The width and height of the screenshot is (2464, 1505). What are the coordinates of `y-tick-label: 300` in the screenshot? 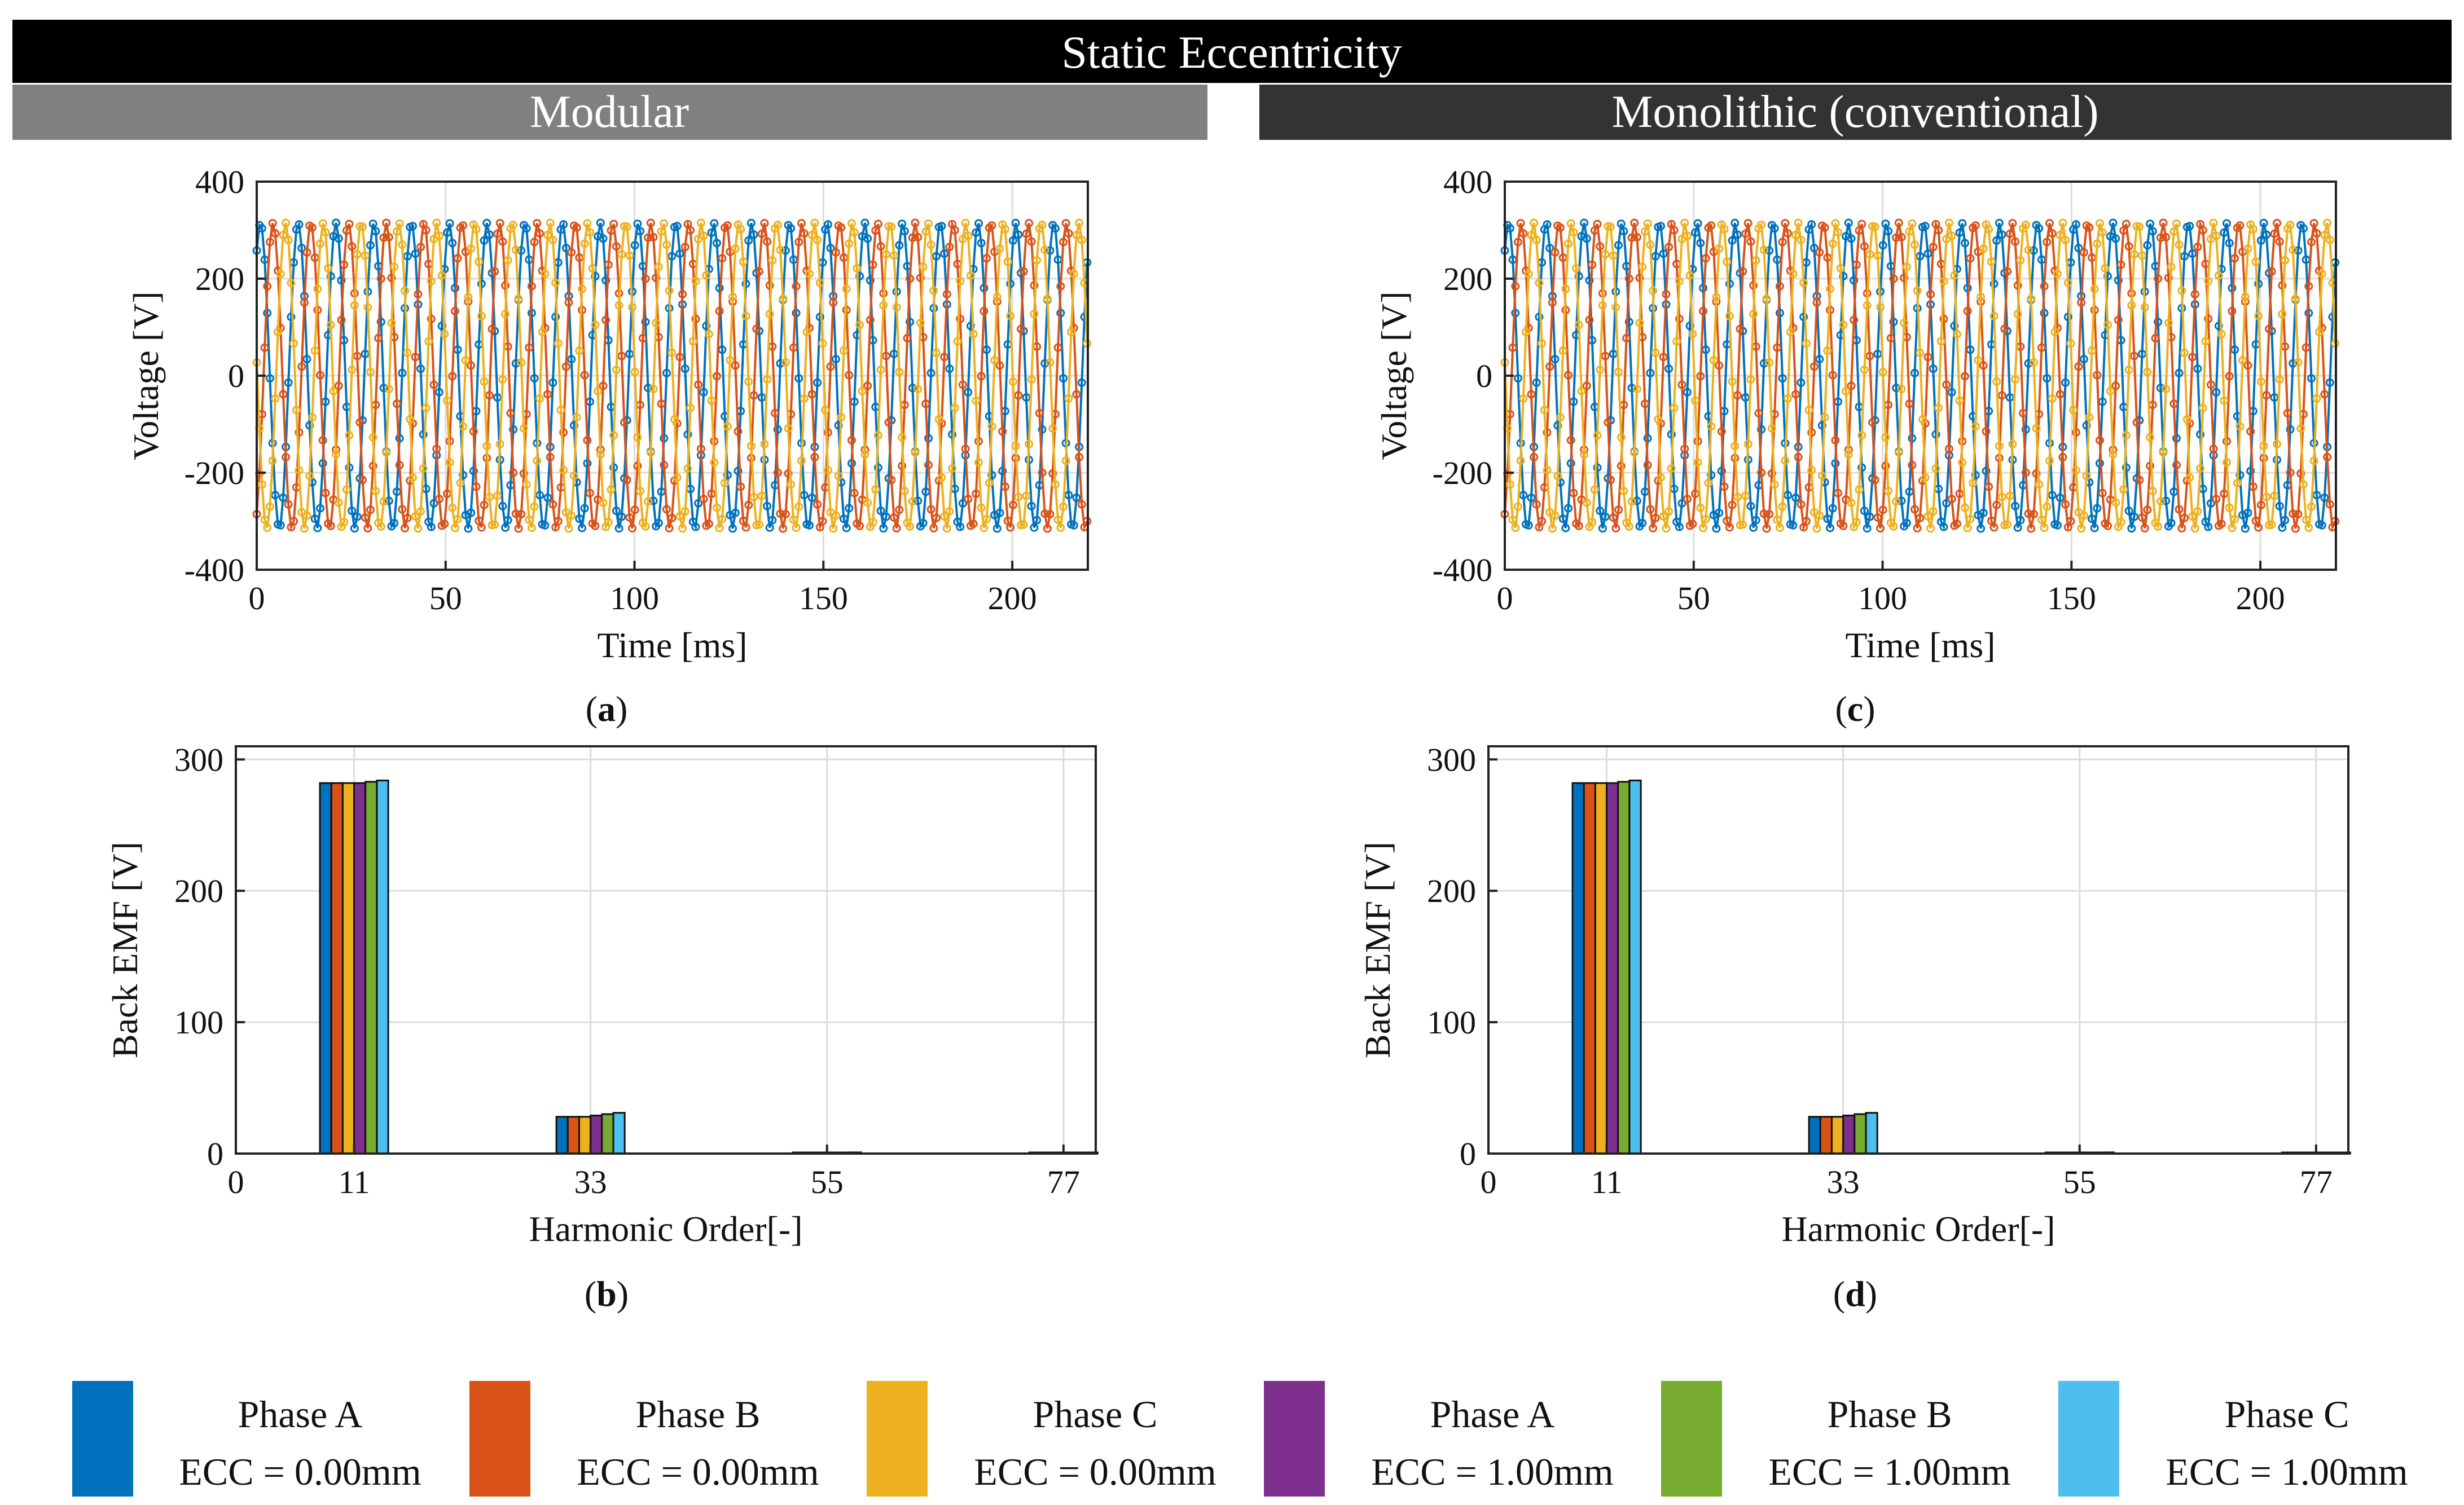 It's located at (198, 759).